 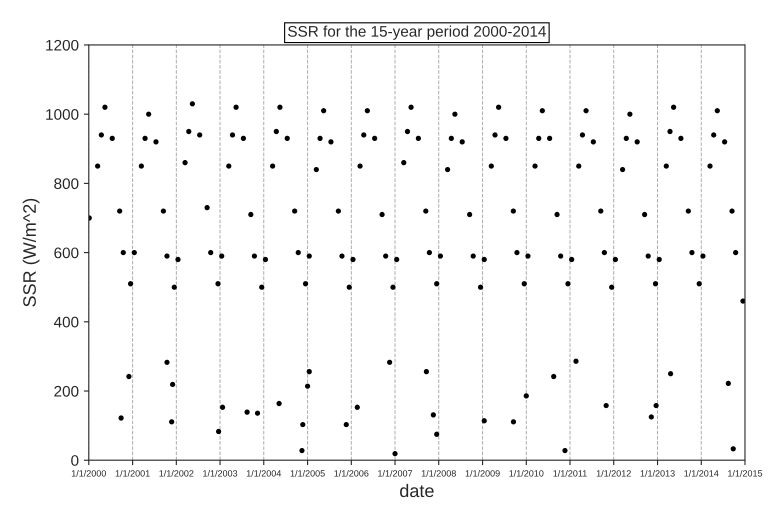 I want to click on y-tick-label: 600, so click(x=66, y=252).